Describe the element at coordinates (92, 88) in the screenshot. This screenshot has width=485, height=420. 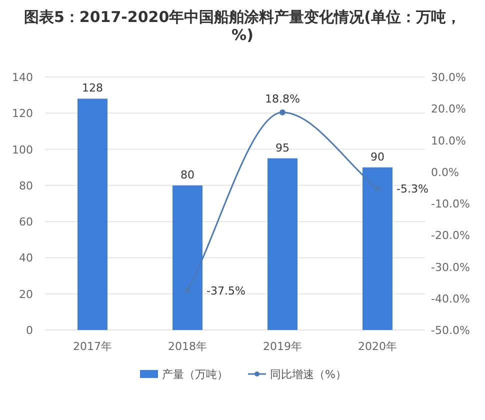
I see `data-label: 128` at that location.